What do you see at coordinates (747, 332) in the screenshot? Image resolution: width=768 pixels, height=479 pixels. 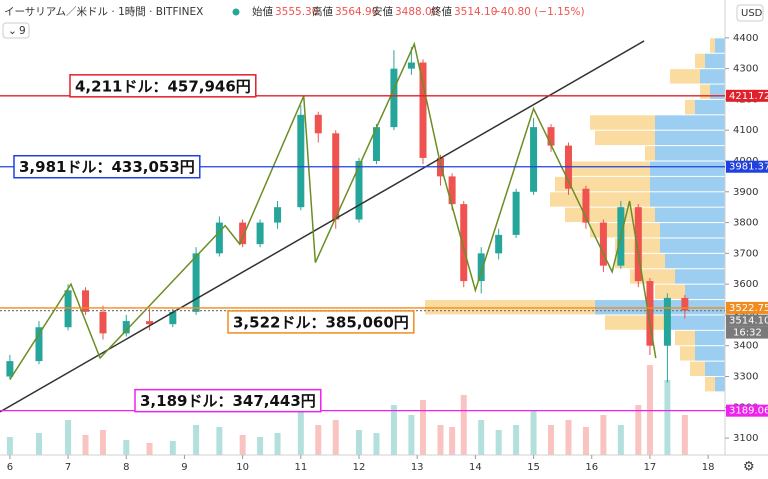 I see `countdown-tag` at bounding box center [747, 332].